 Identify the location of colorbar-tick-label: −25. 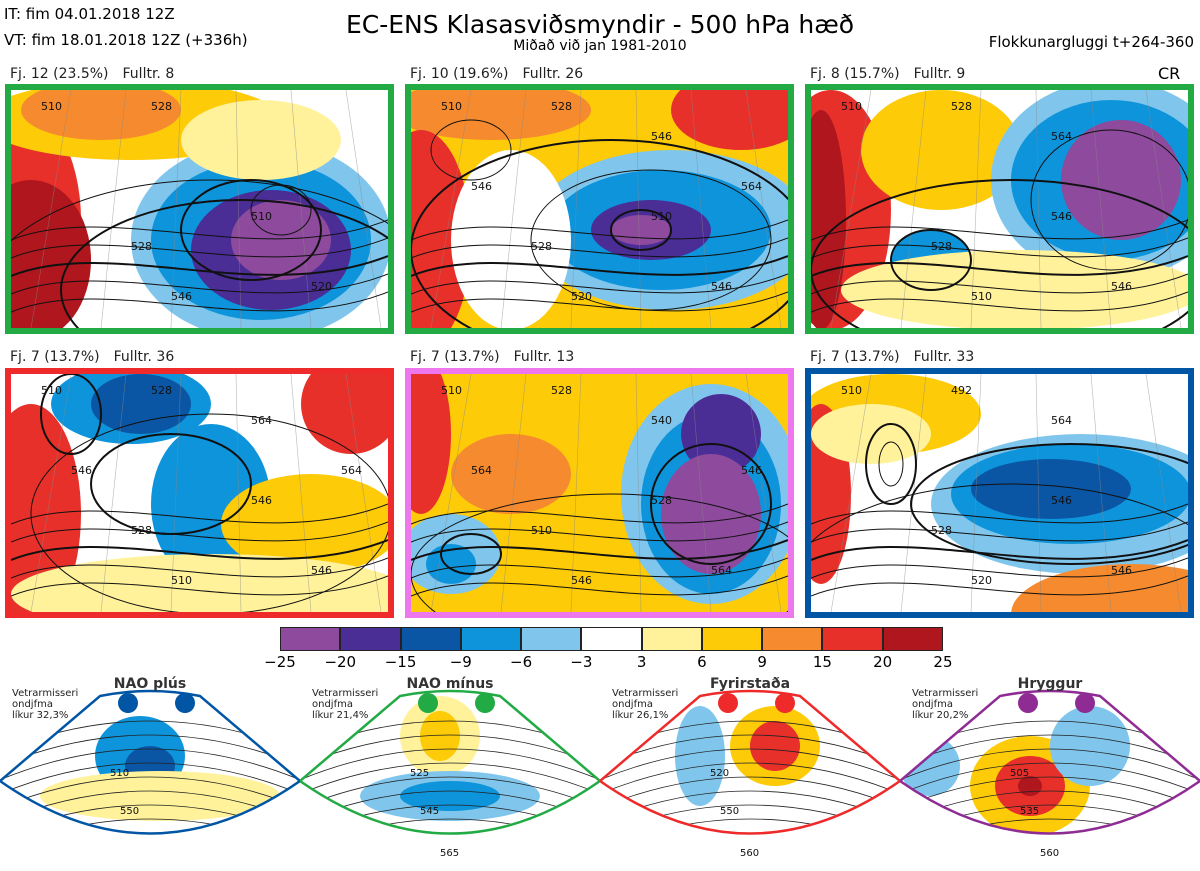
(280, 662).